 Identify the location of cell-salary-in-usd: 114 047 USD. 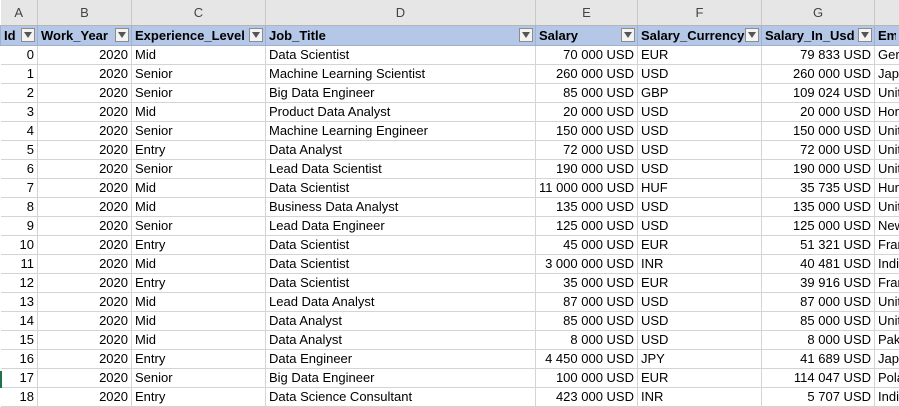
(818, 378).